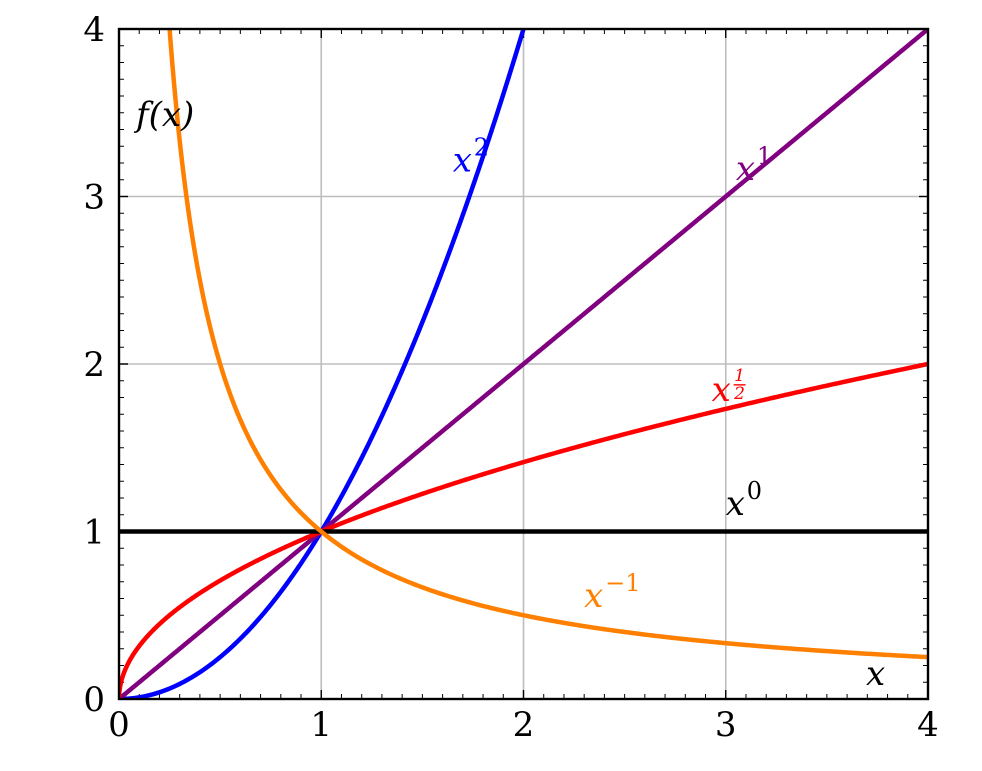 The image size is (982, 771). What do you see at coordinates (739, 394) in the screenshot?
I see `series-label-exp-den: 2` at bounding box center [739, 394].